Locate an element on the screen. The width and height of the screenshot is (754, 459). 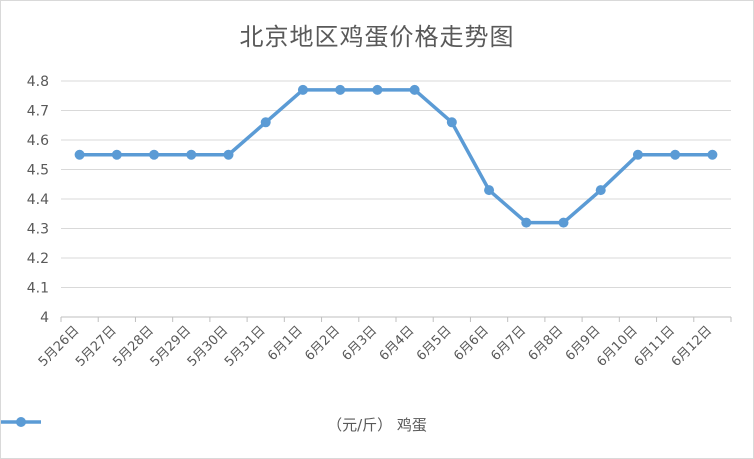
legend-label: （元/斤） 鸡蛋 is located at coordinates (377, 425).